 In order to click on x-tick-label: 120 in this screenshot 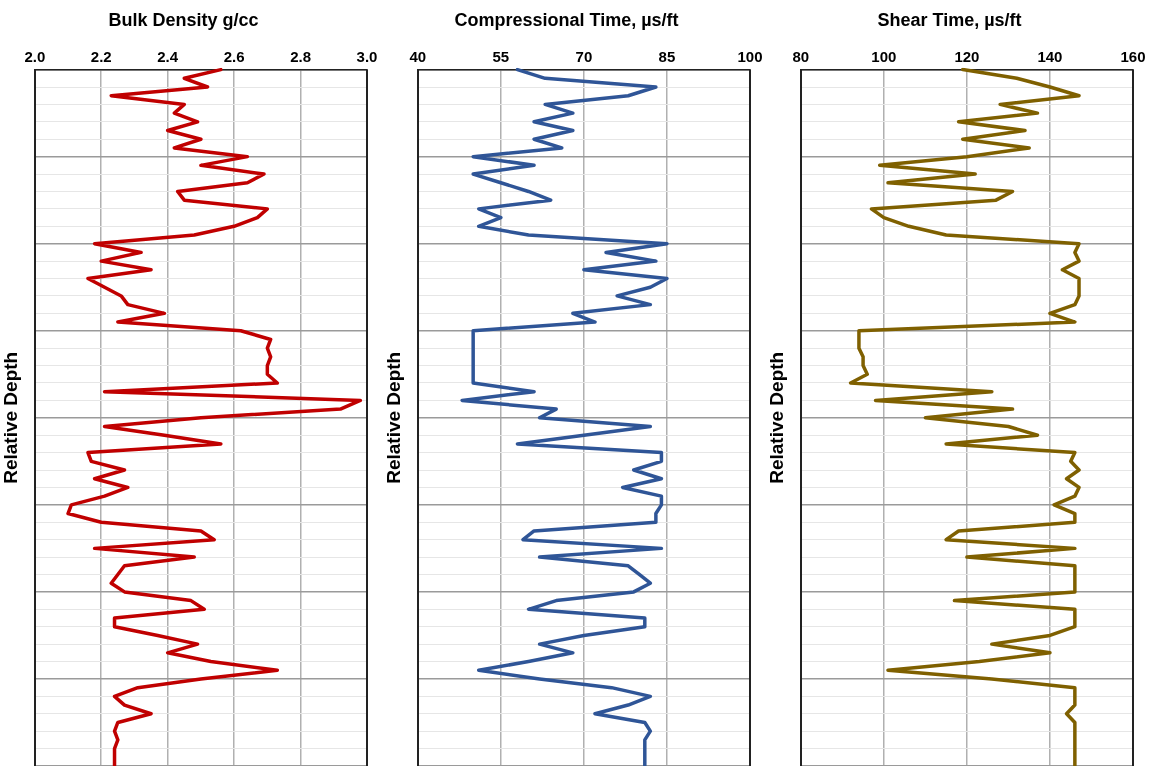, I will do `click(967, 56)`.